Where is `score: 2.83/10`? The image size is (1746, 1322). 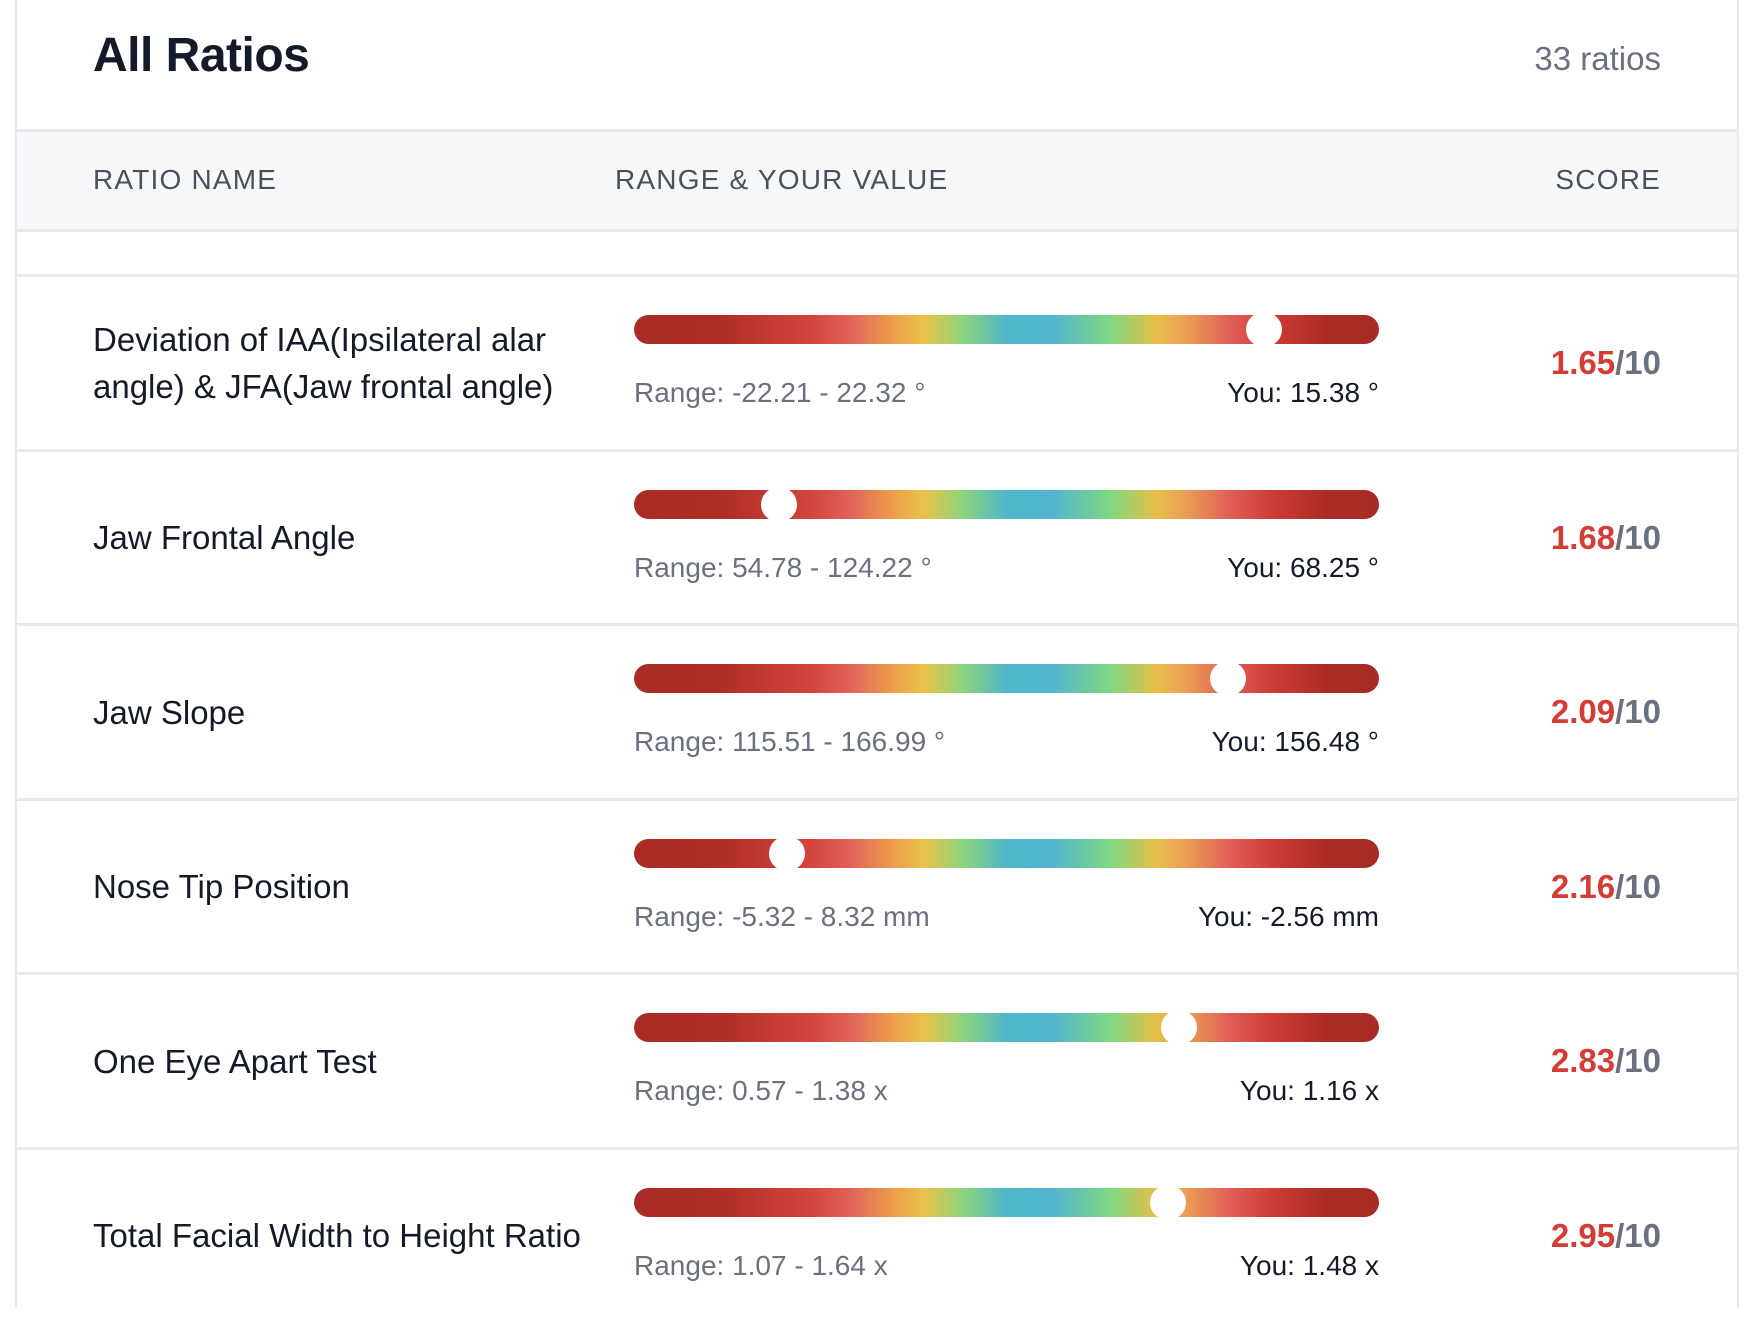
score: 2.83/10 is located at coordinates (1606, 1061).